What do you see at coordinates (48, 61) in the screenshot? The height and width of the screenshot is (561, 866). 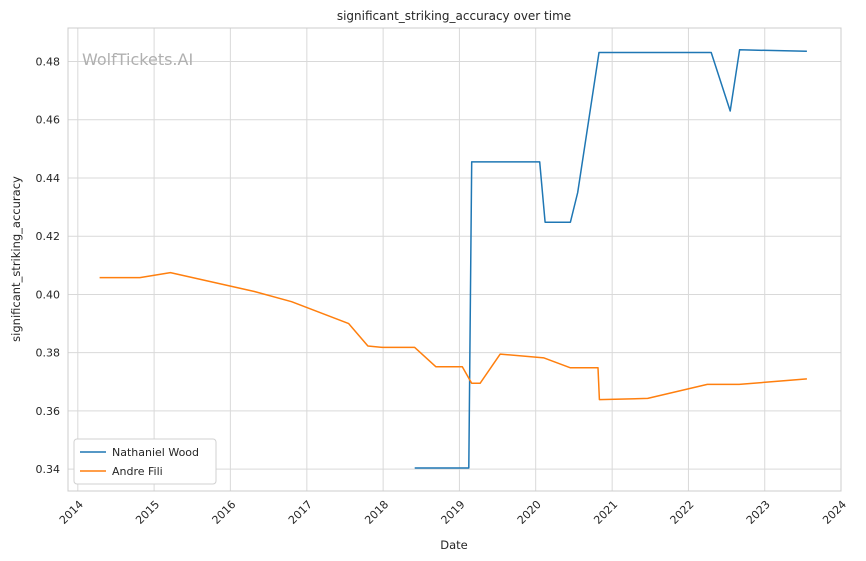 I see `y-tick-label: 0.48` at bounding box center [48, 61].